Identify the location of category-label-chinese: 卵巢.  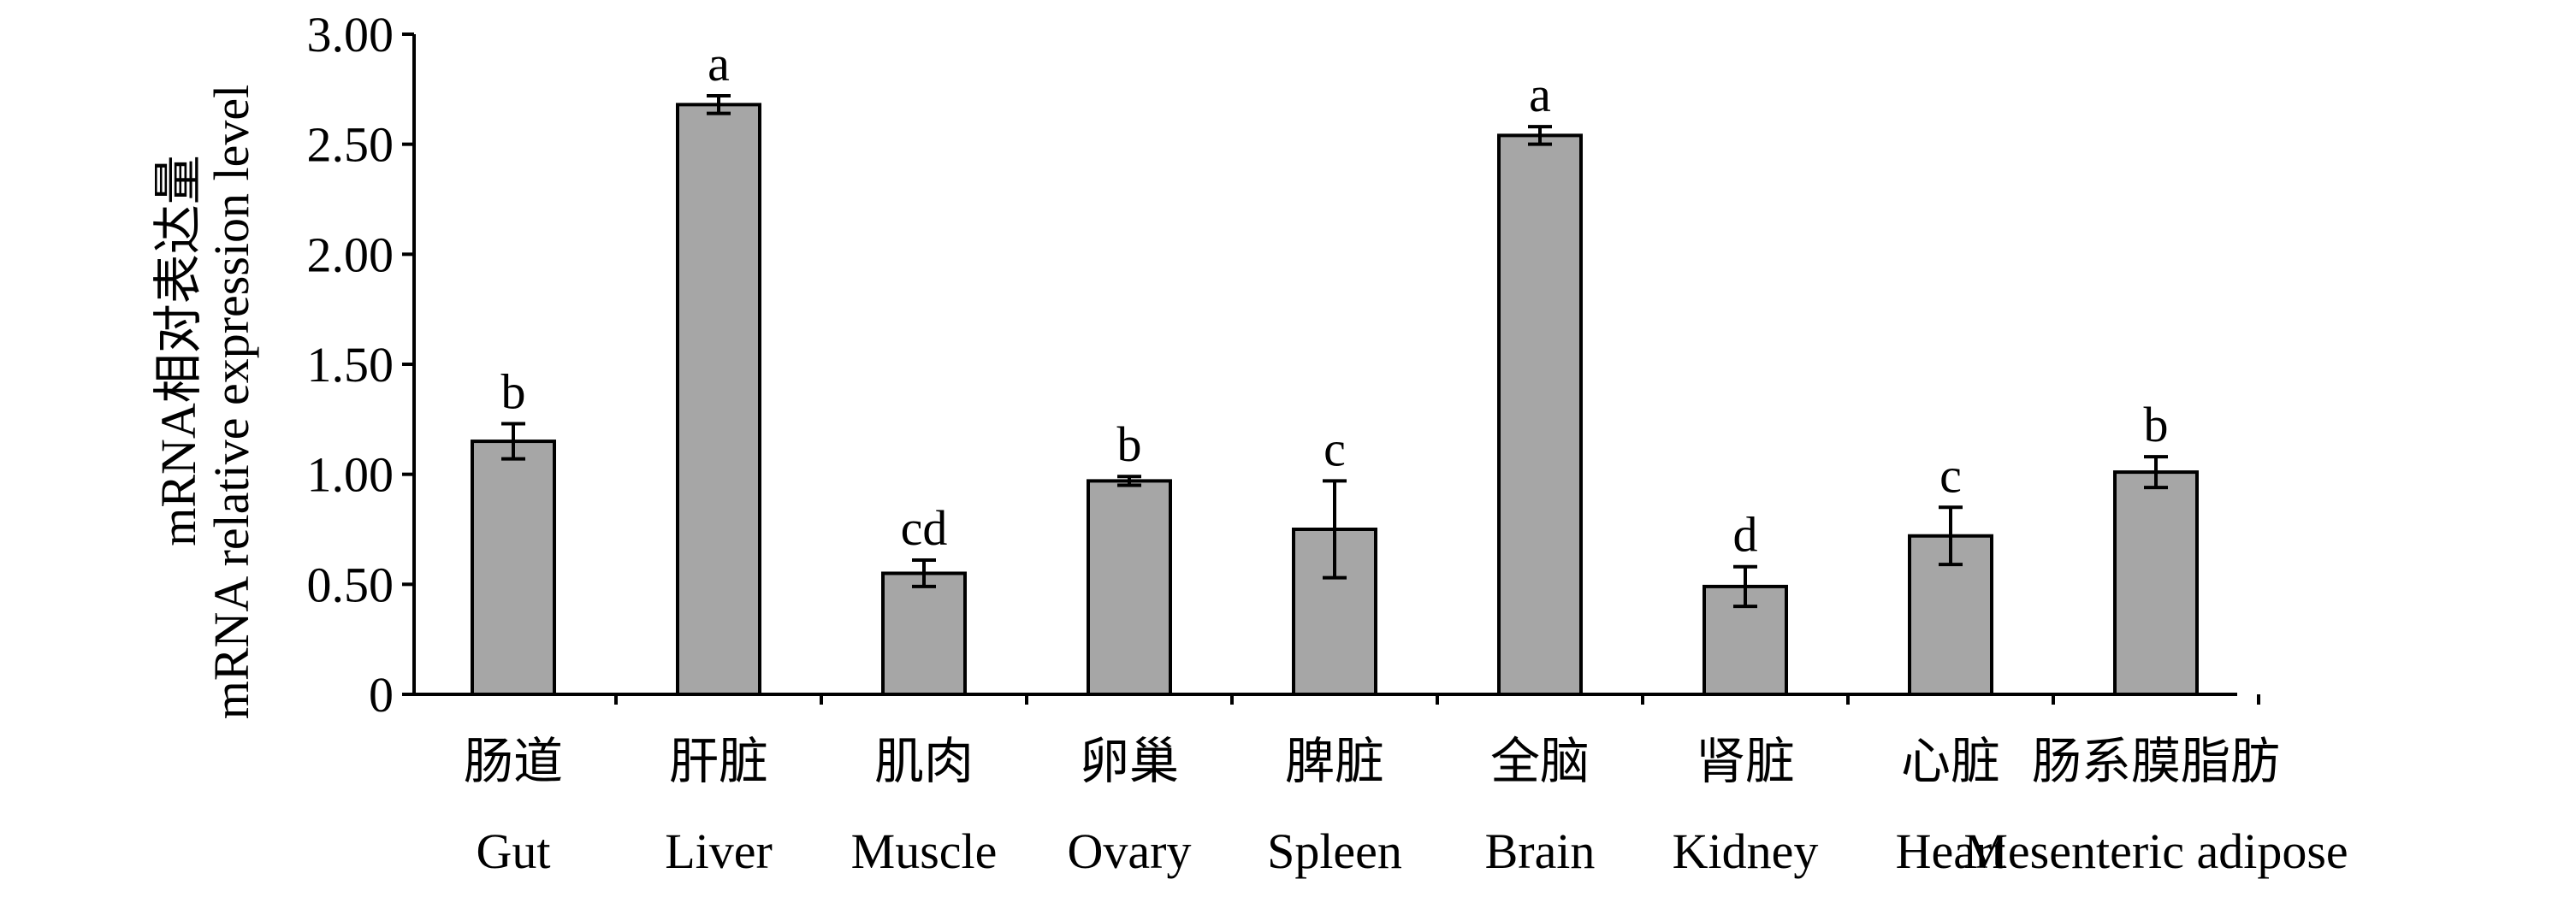
(1130, 761).